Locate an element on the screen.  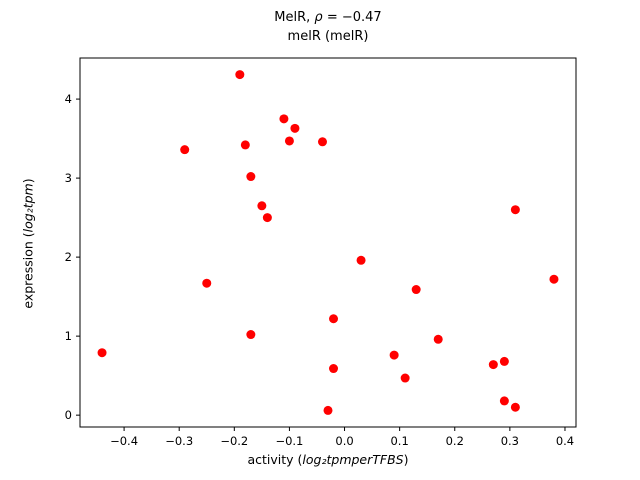
x-tick-label: −0.4 is located at coordinates (124, 441).